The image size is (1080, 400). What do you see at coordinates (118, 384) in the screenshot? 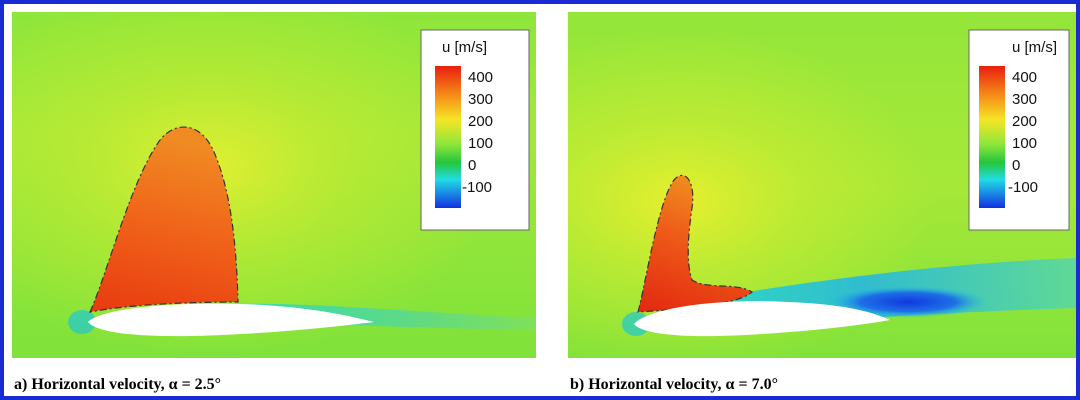
I see `caption-panel-a: a) Horizontal velocity, α = 2.5°` at bounding box center [118, 384].